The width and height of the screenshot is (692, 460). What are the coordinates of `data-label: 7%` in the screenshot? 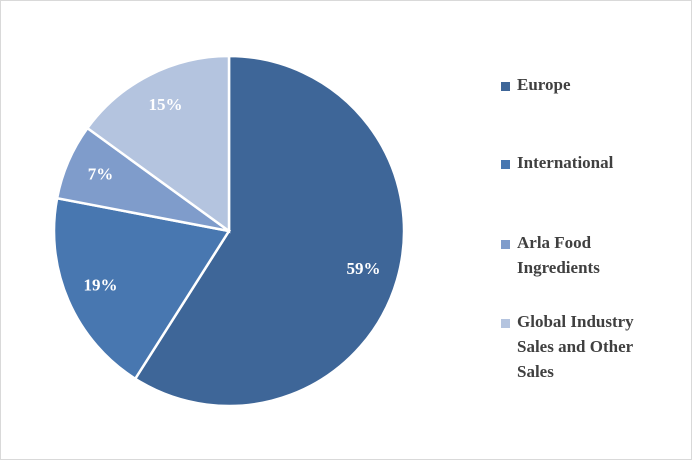 It's located at (101, 173).